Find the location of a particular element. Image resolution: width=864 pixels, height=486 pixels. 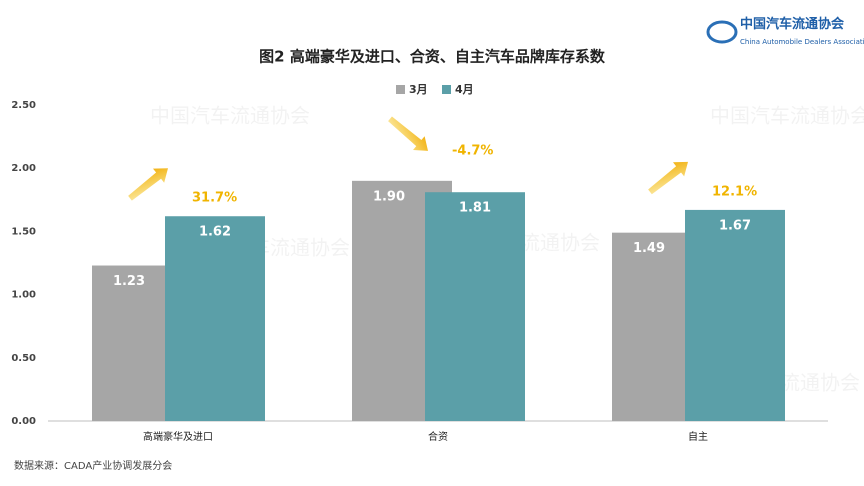

annotation: 12.1% is located at coordinates (734, 191).